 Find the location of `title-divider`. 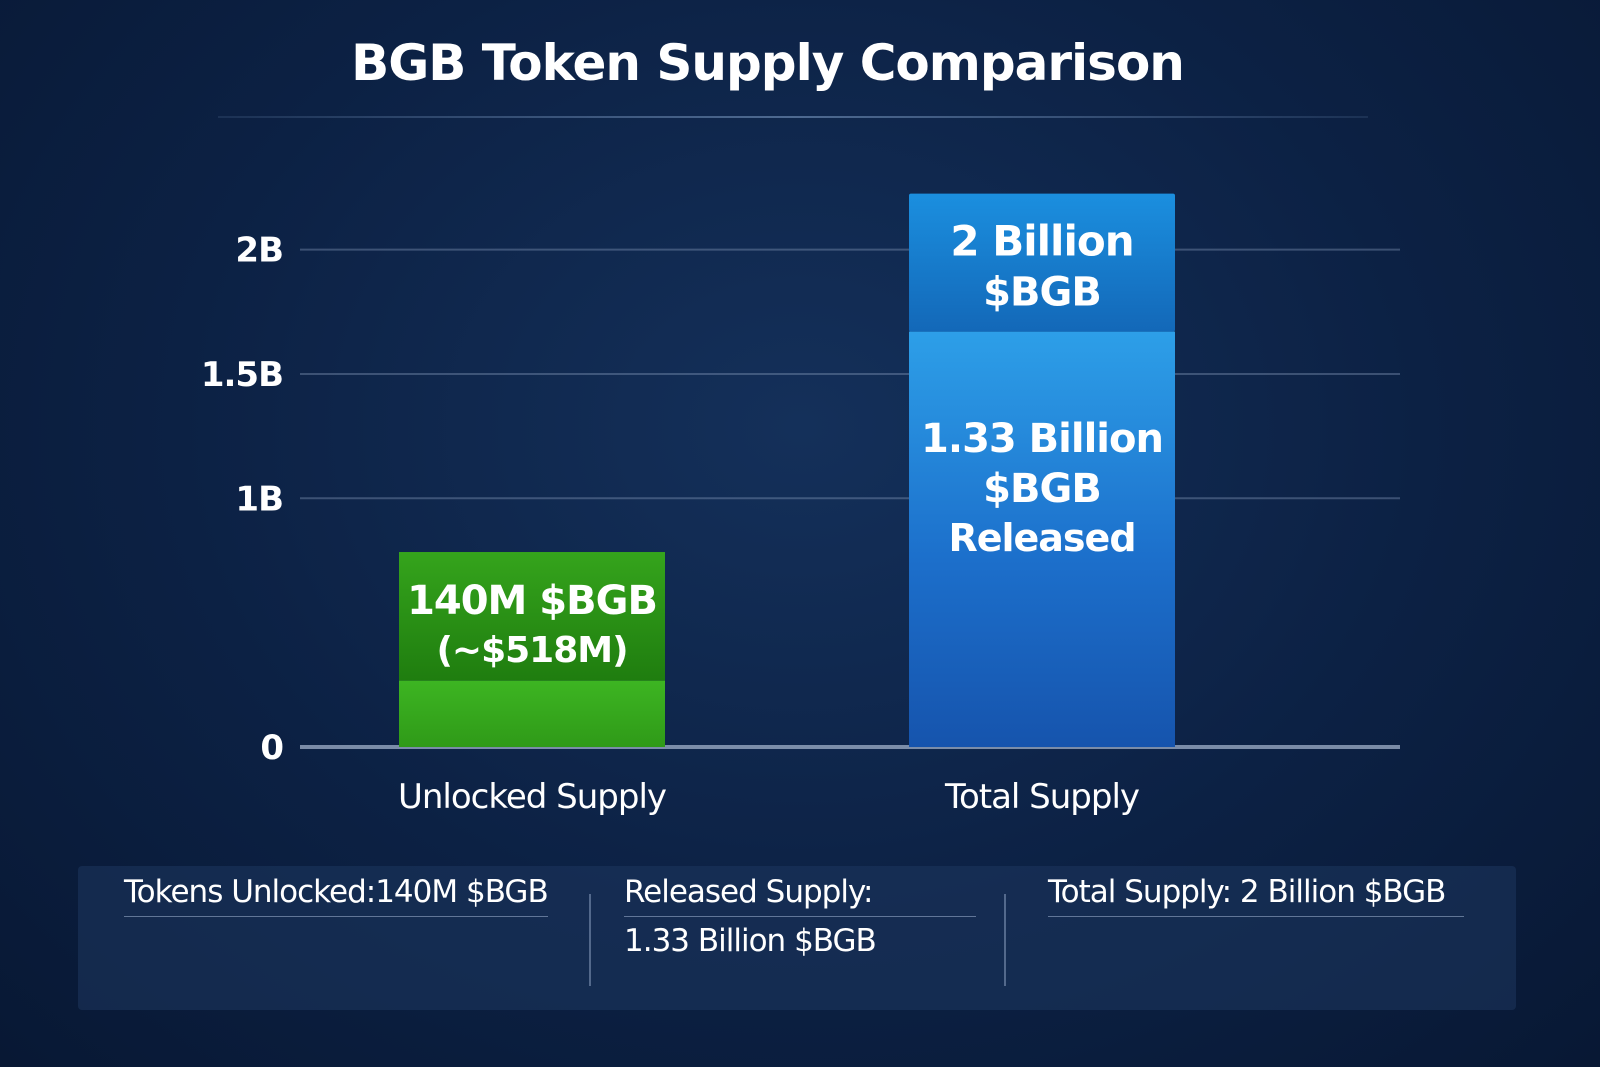

title-divider is located at coordinates (793, 117).